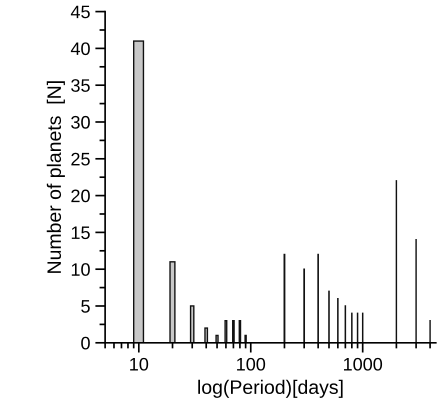 The image size is (438, 414). I want to click on x-tick-label: 10, so click(139, 364).